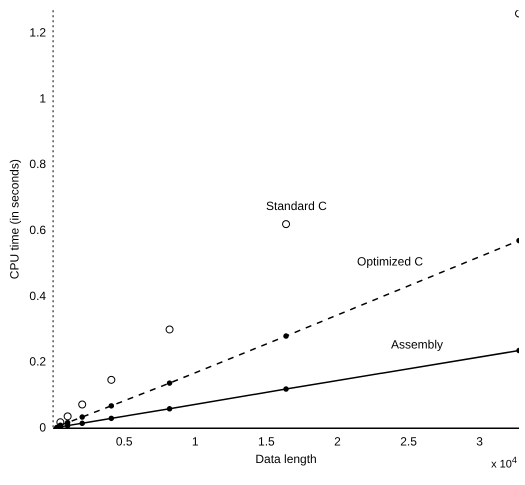 Image resolution: width=525 pixels, height=485 pixels. I want to click on y-tick-label: 0.2, so click(37, 361).